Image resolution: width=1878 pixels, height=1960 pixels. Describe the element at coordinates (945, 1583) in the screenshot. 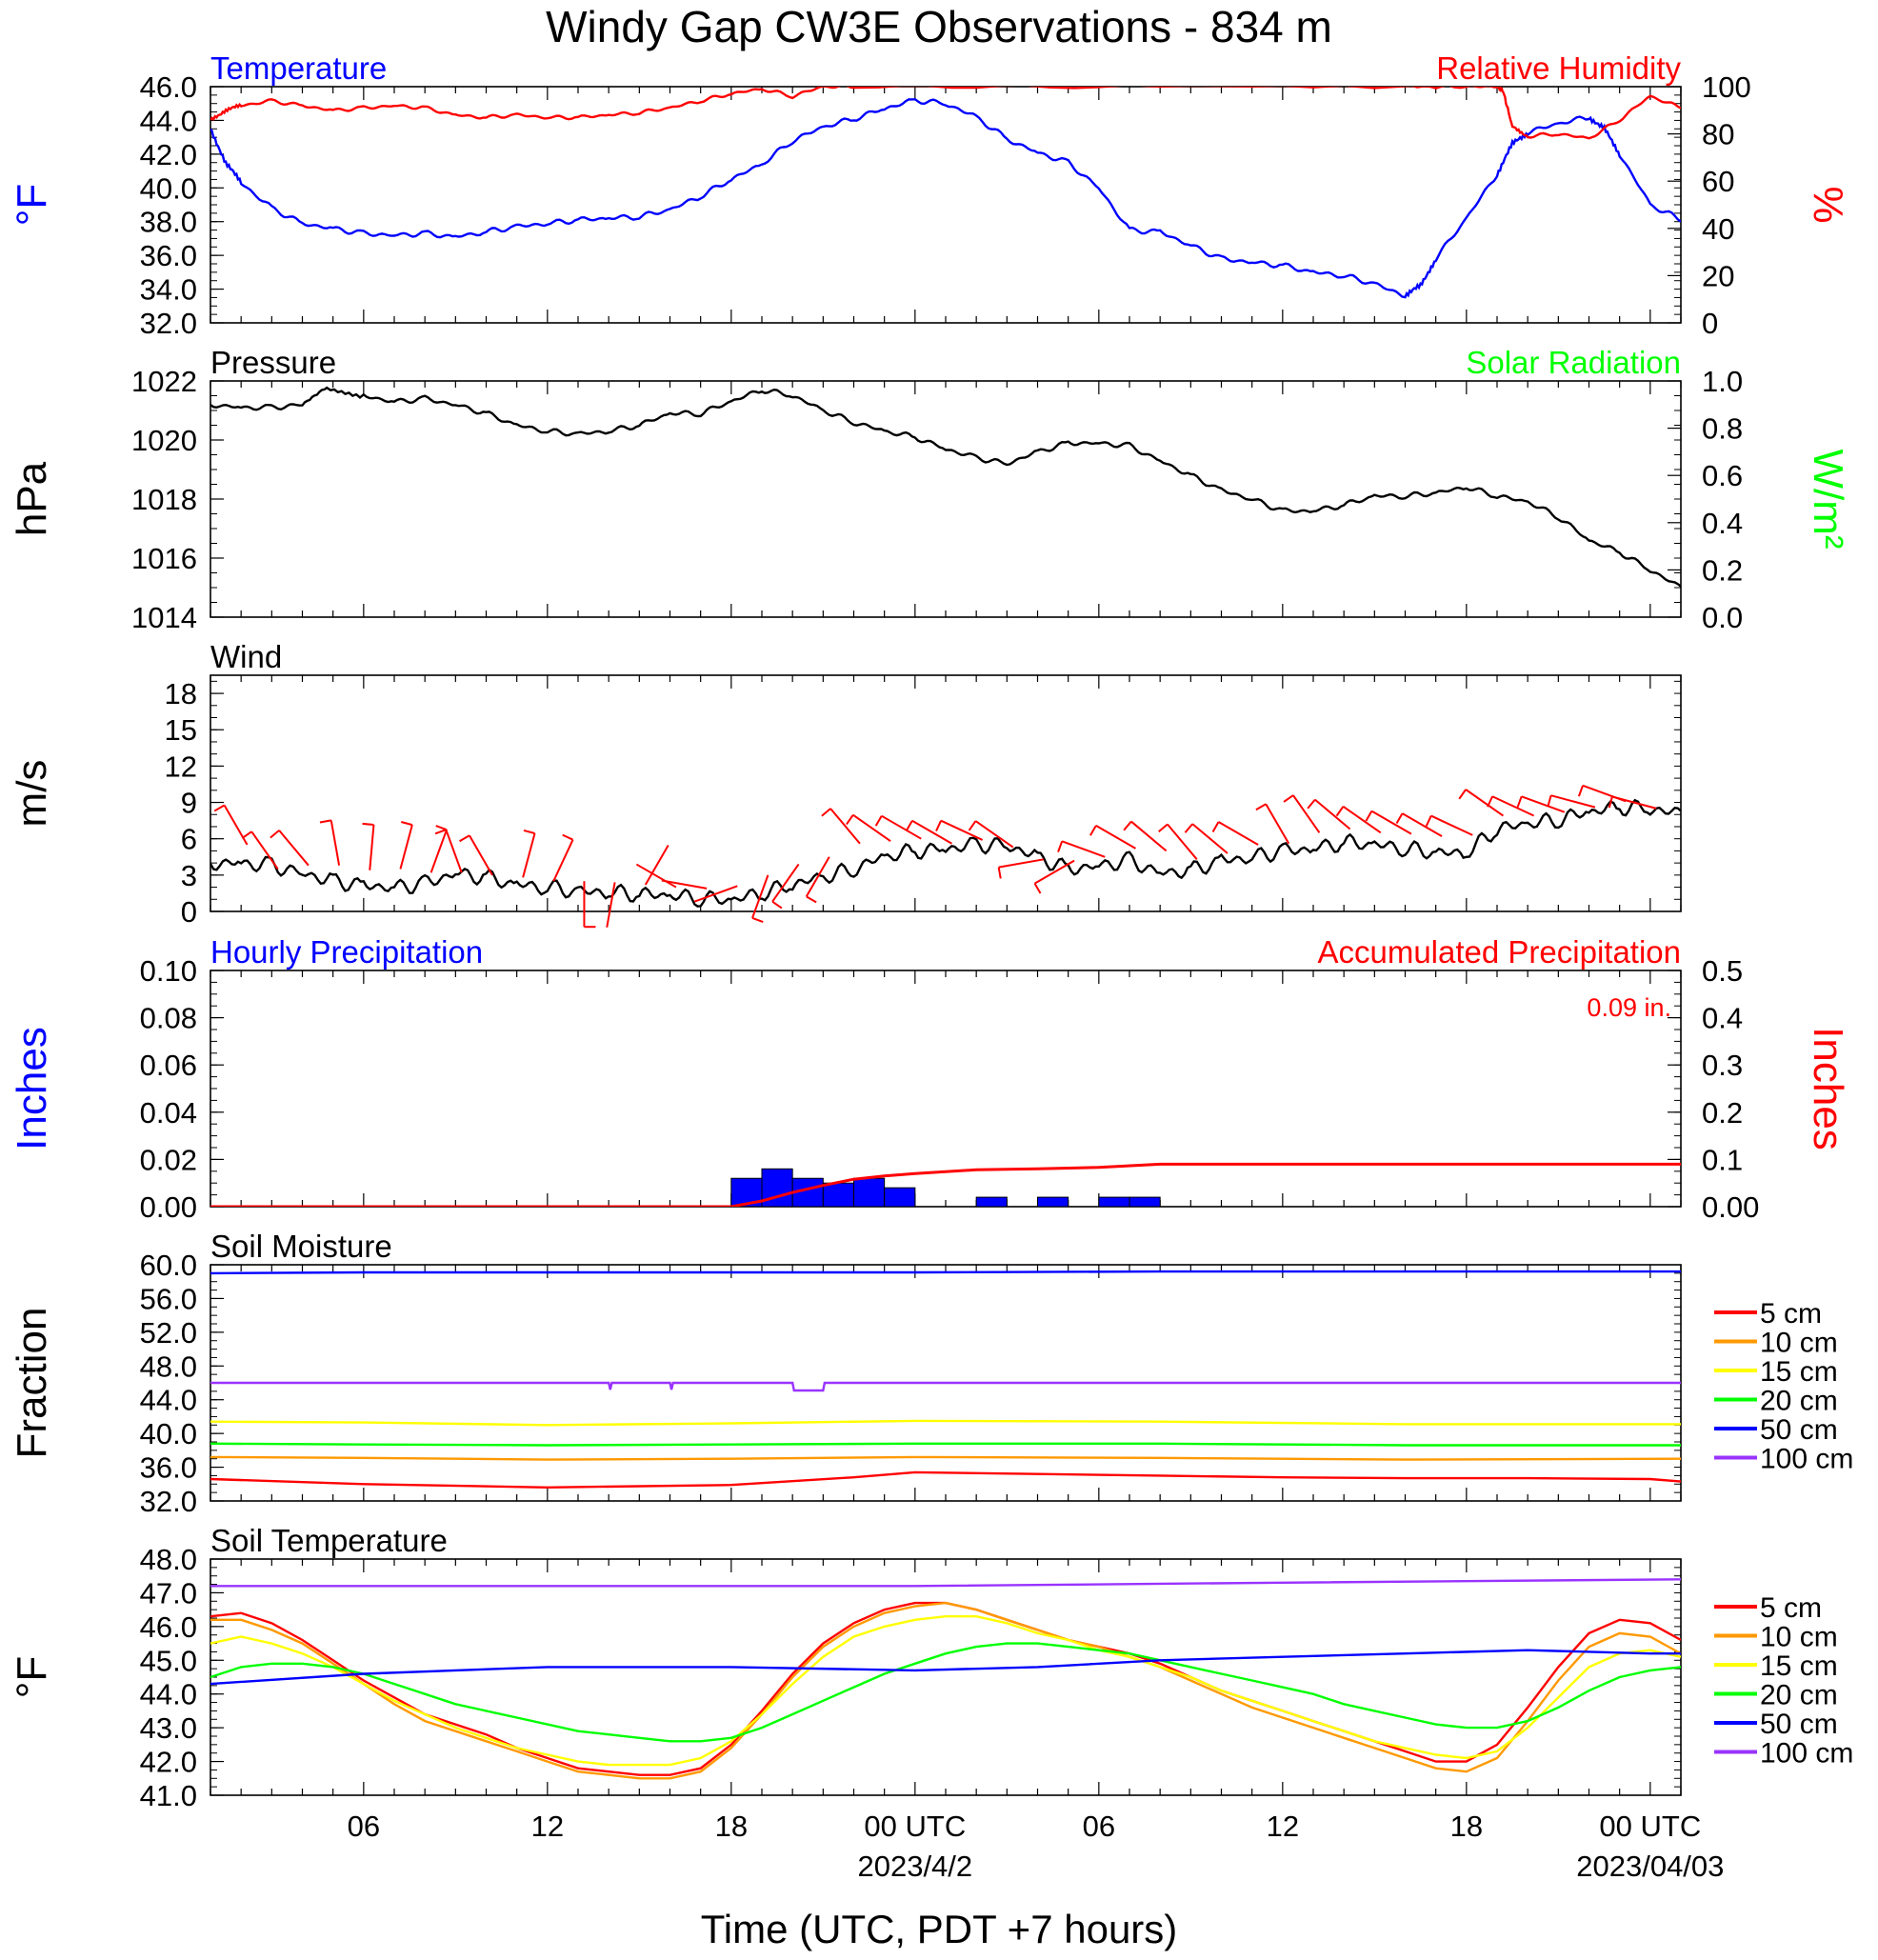

I see `series-line-100-cm` at that location.